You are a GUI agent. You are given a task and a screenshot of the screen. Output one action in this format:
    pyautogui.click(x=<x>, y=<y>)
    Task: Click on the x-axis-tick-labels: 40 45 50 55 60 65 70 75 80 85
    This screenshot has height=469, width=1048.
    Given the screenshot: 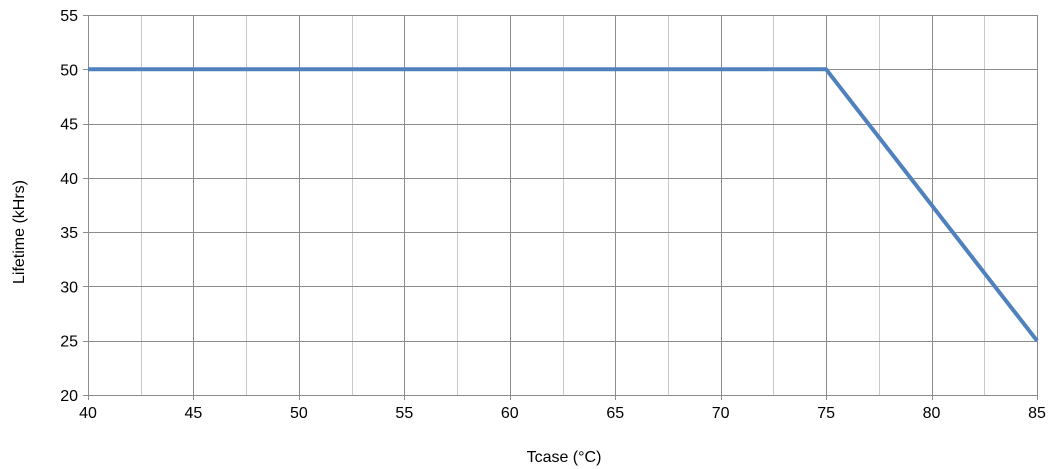 What is the action you would take?
    pyautogui.click(x=562, y=413)
    